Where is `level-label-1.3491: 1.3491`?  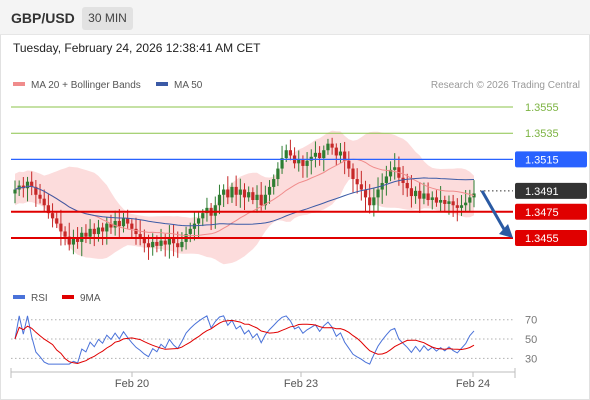
level-label-1.3491: 1.3491 is located at coordinates (542, 192).